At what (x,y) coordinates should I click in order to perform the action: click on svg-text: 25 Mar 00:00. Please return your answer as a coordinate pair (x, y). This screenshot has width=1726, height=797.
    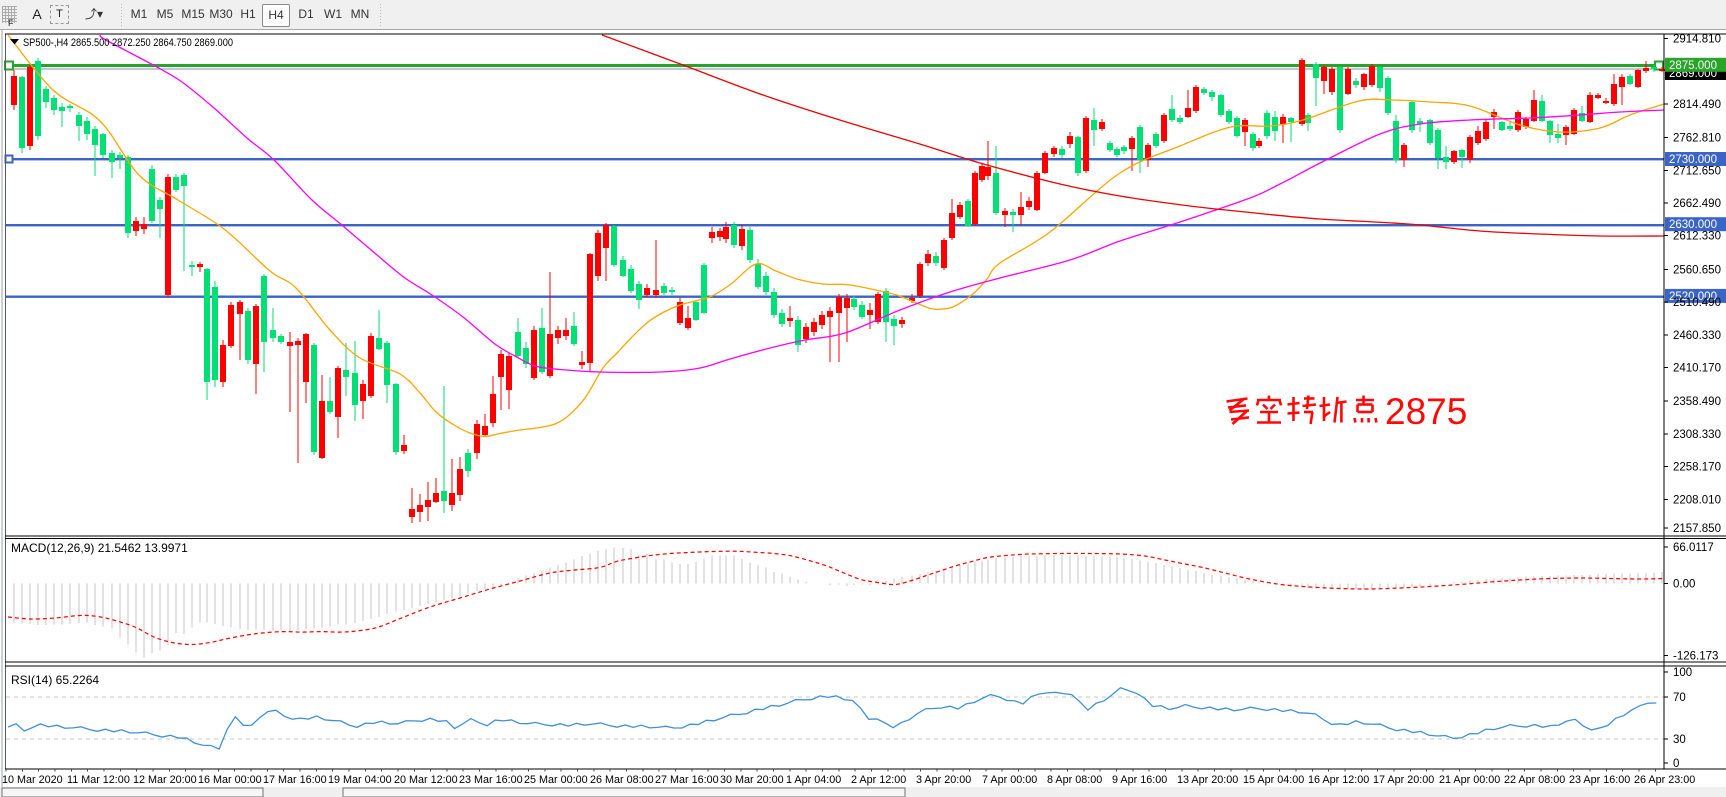
    Looking at the image, I should click on (556, 780).